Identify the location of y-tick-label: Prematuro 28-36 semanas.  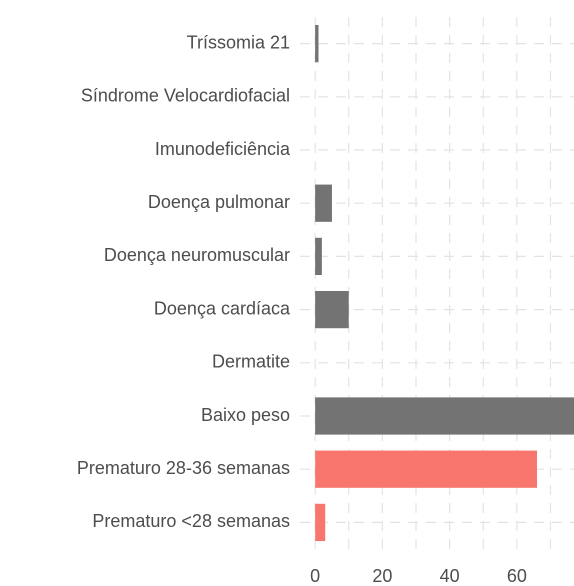
(183, 468).